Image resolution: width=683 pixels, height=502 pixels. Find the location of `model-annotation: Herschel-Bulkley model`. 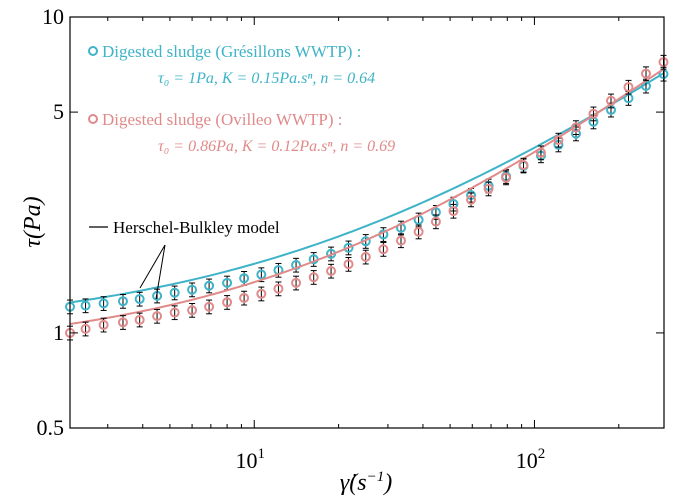

model-annotation: Herschel-Bulkley model is located at coordinates (184, 259).